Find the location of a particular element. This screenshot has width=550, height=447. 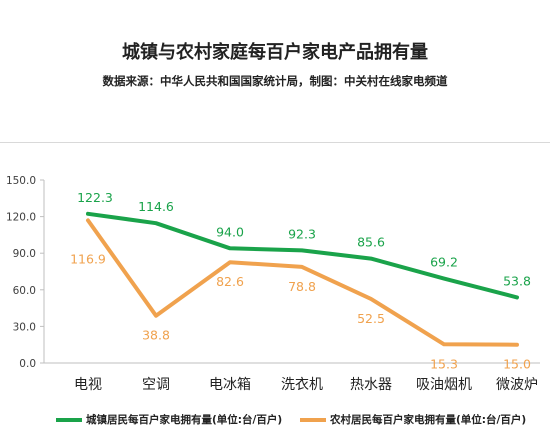

data-label-urban-5: 69.2 is located at coordinates (444, 262).